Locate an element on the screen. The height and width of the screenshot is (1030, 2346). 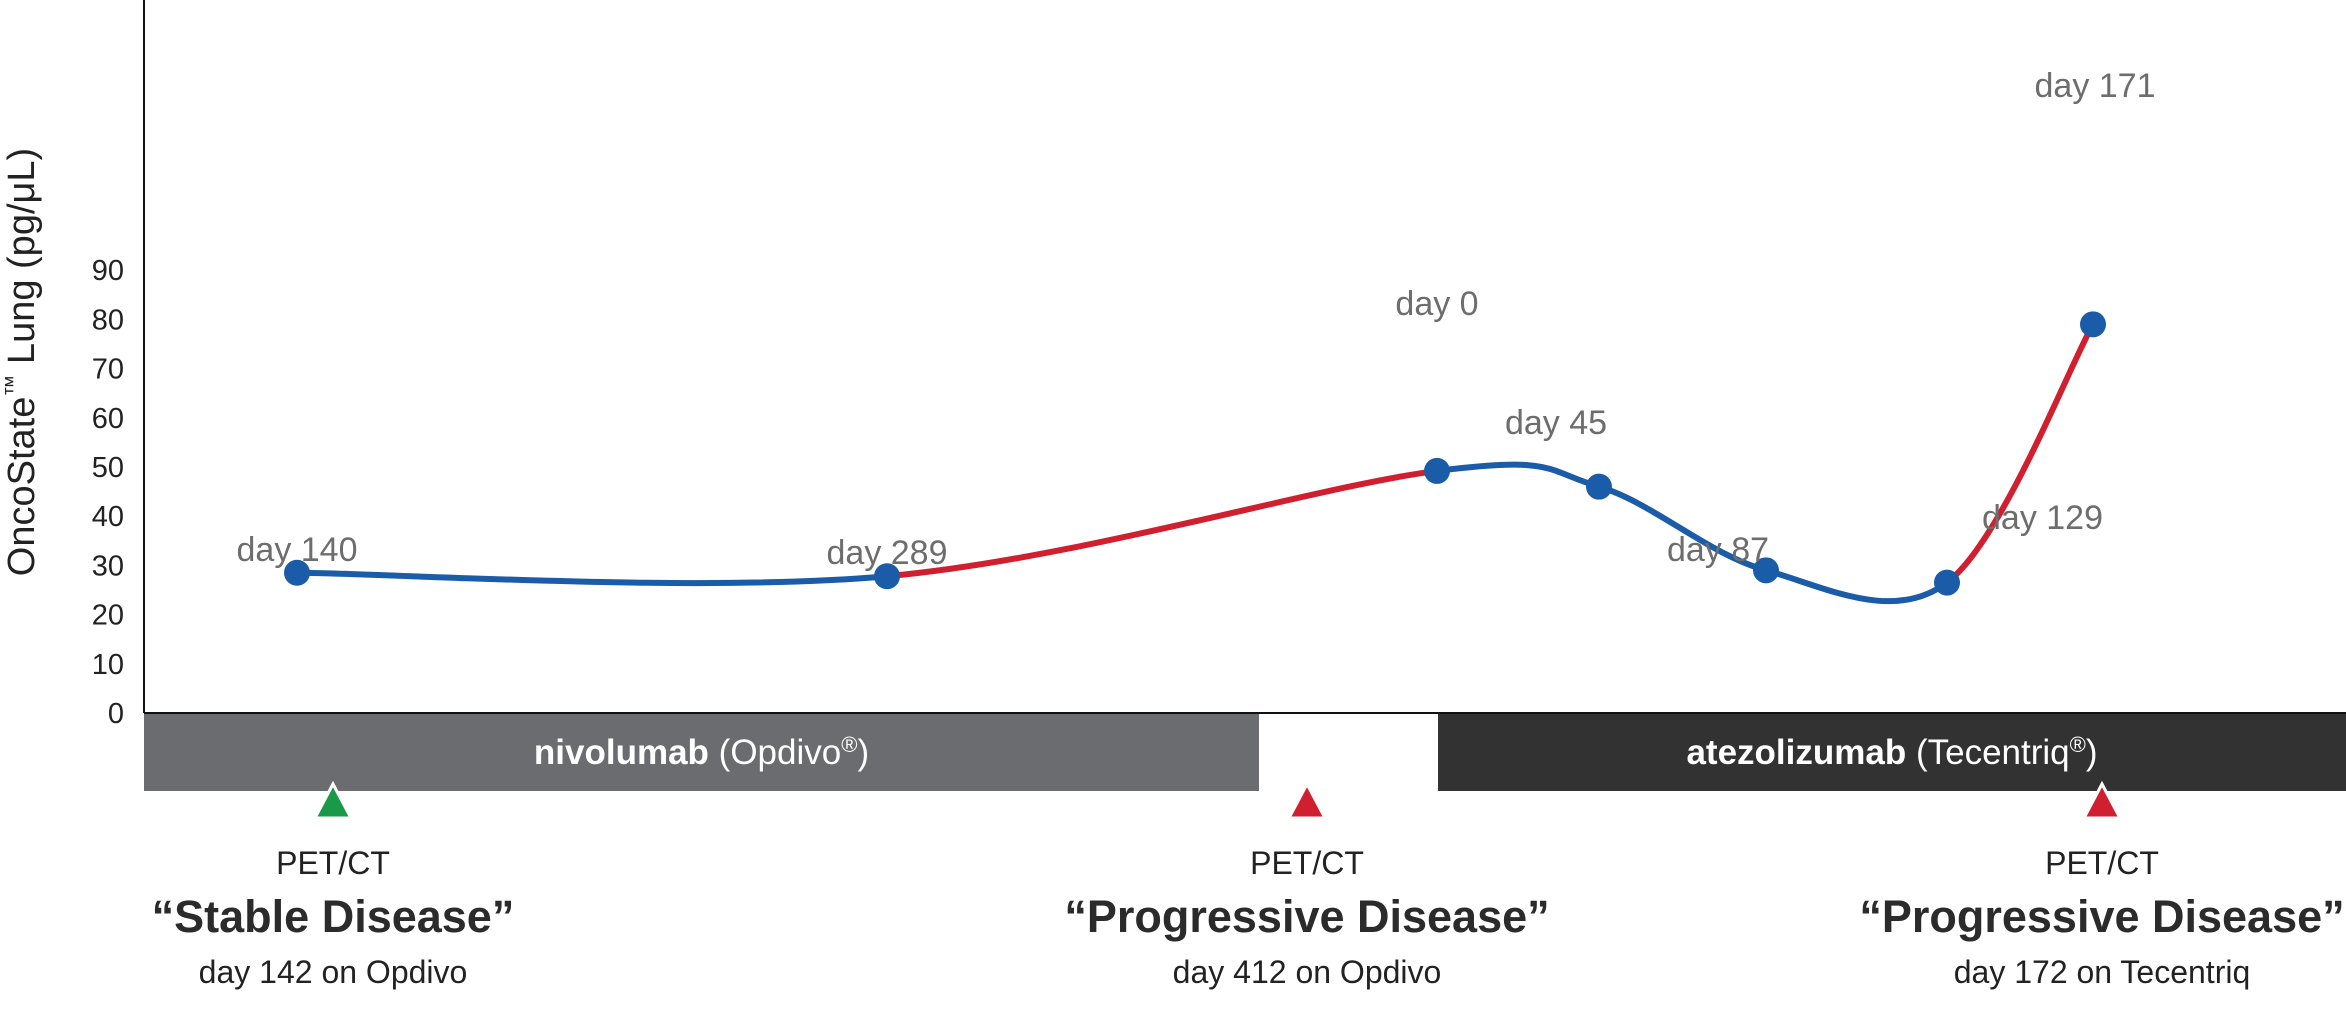
brand-name: (Opdivo is located at coordinates (775, 752).